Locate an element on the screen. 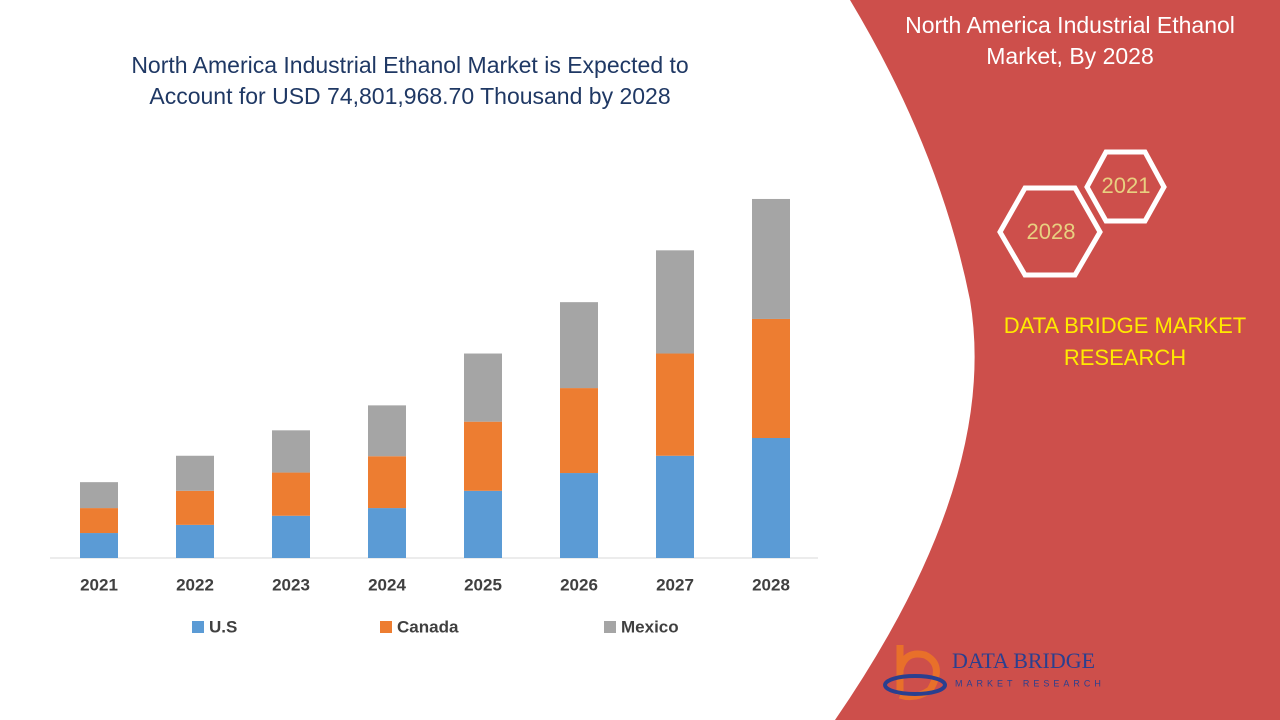  brand: DATA BRIDGE MARKET RESEARCH is located at coordinates (1125, 341).